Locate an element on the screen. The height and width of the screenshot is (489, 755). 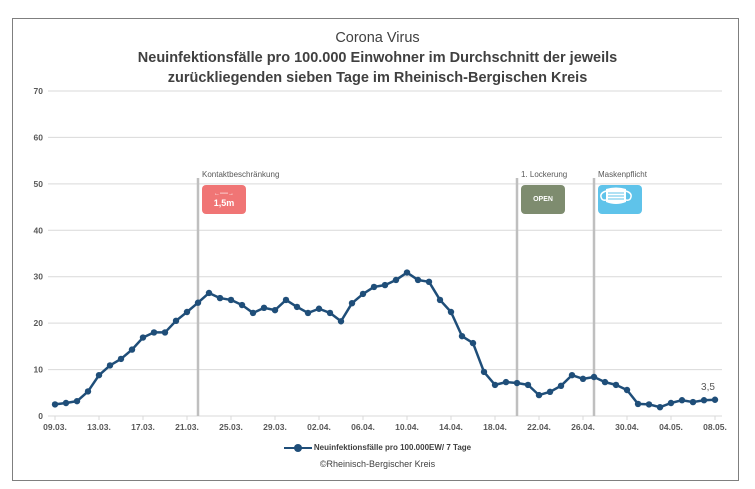
x-tick-label: 29.03. is located at coordinates (275, 427).